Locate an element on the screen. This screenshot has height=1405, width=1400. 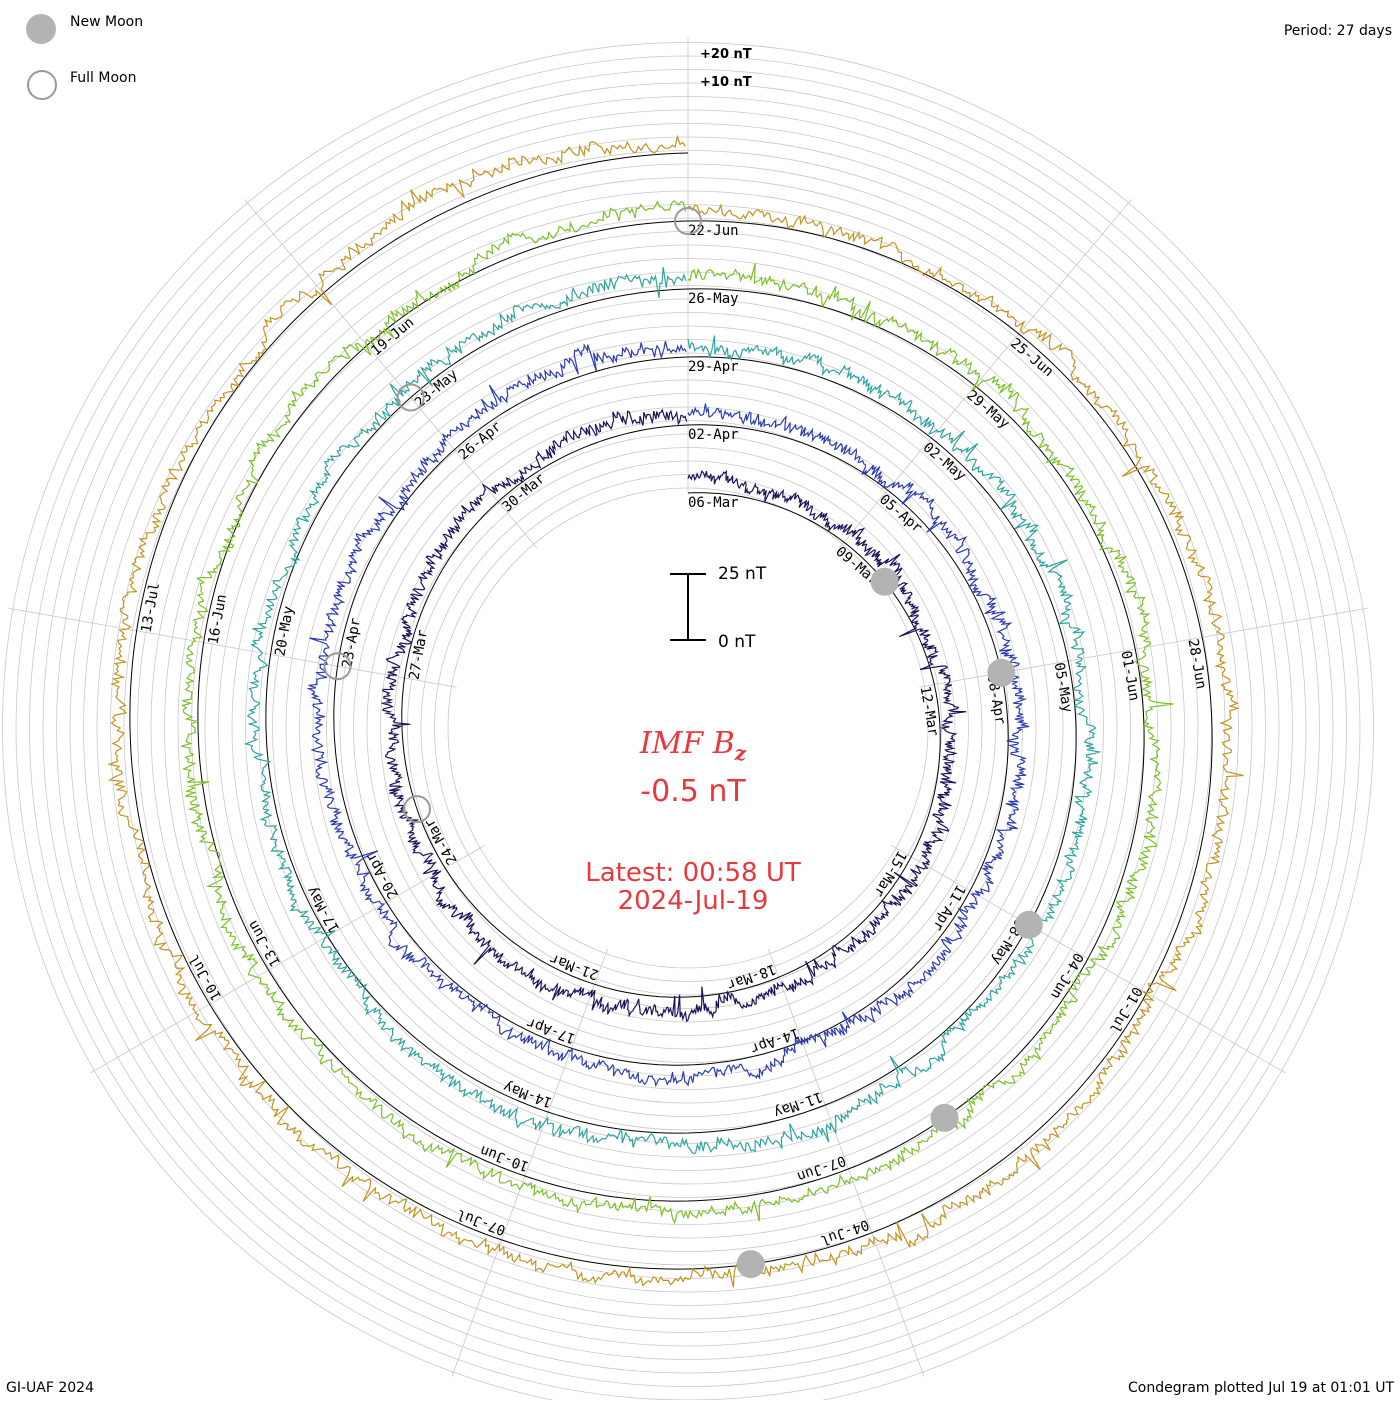
new-moon-legend-label: New Moon is located at coordinates (107, 22).